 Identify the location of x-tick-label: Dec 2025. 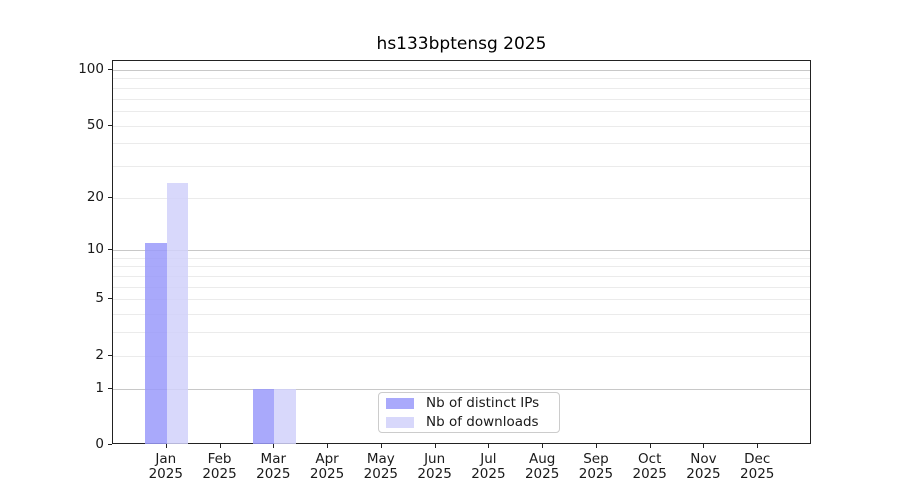
(757, 467).